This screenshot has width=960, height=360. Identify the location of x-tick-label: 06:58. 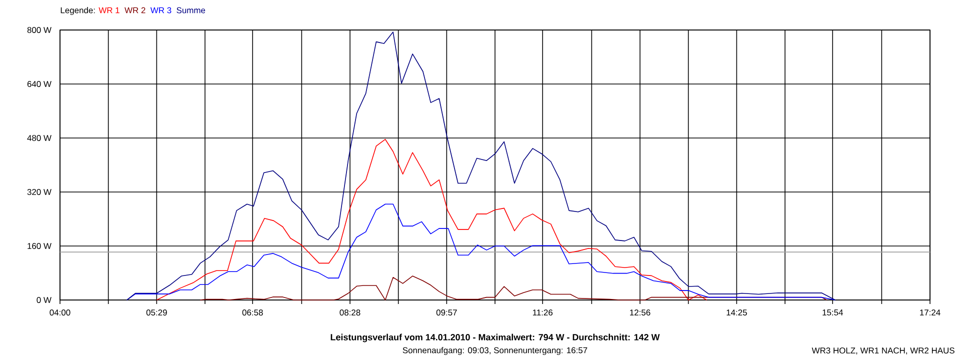
(252, 313).